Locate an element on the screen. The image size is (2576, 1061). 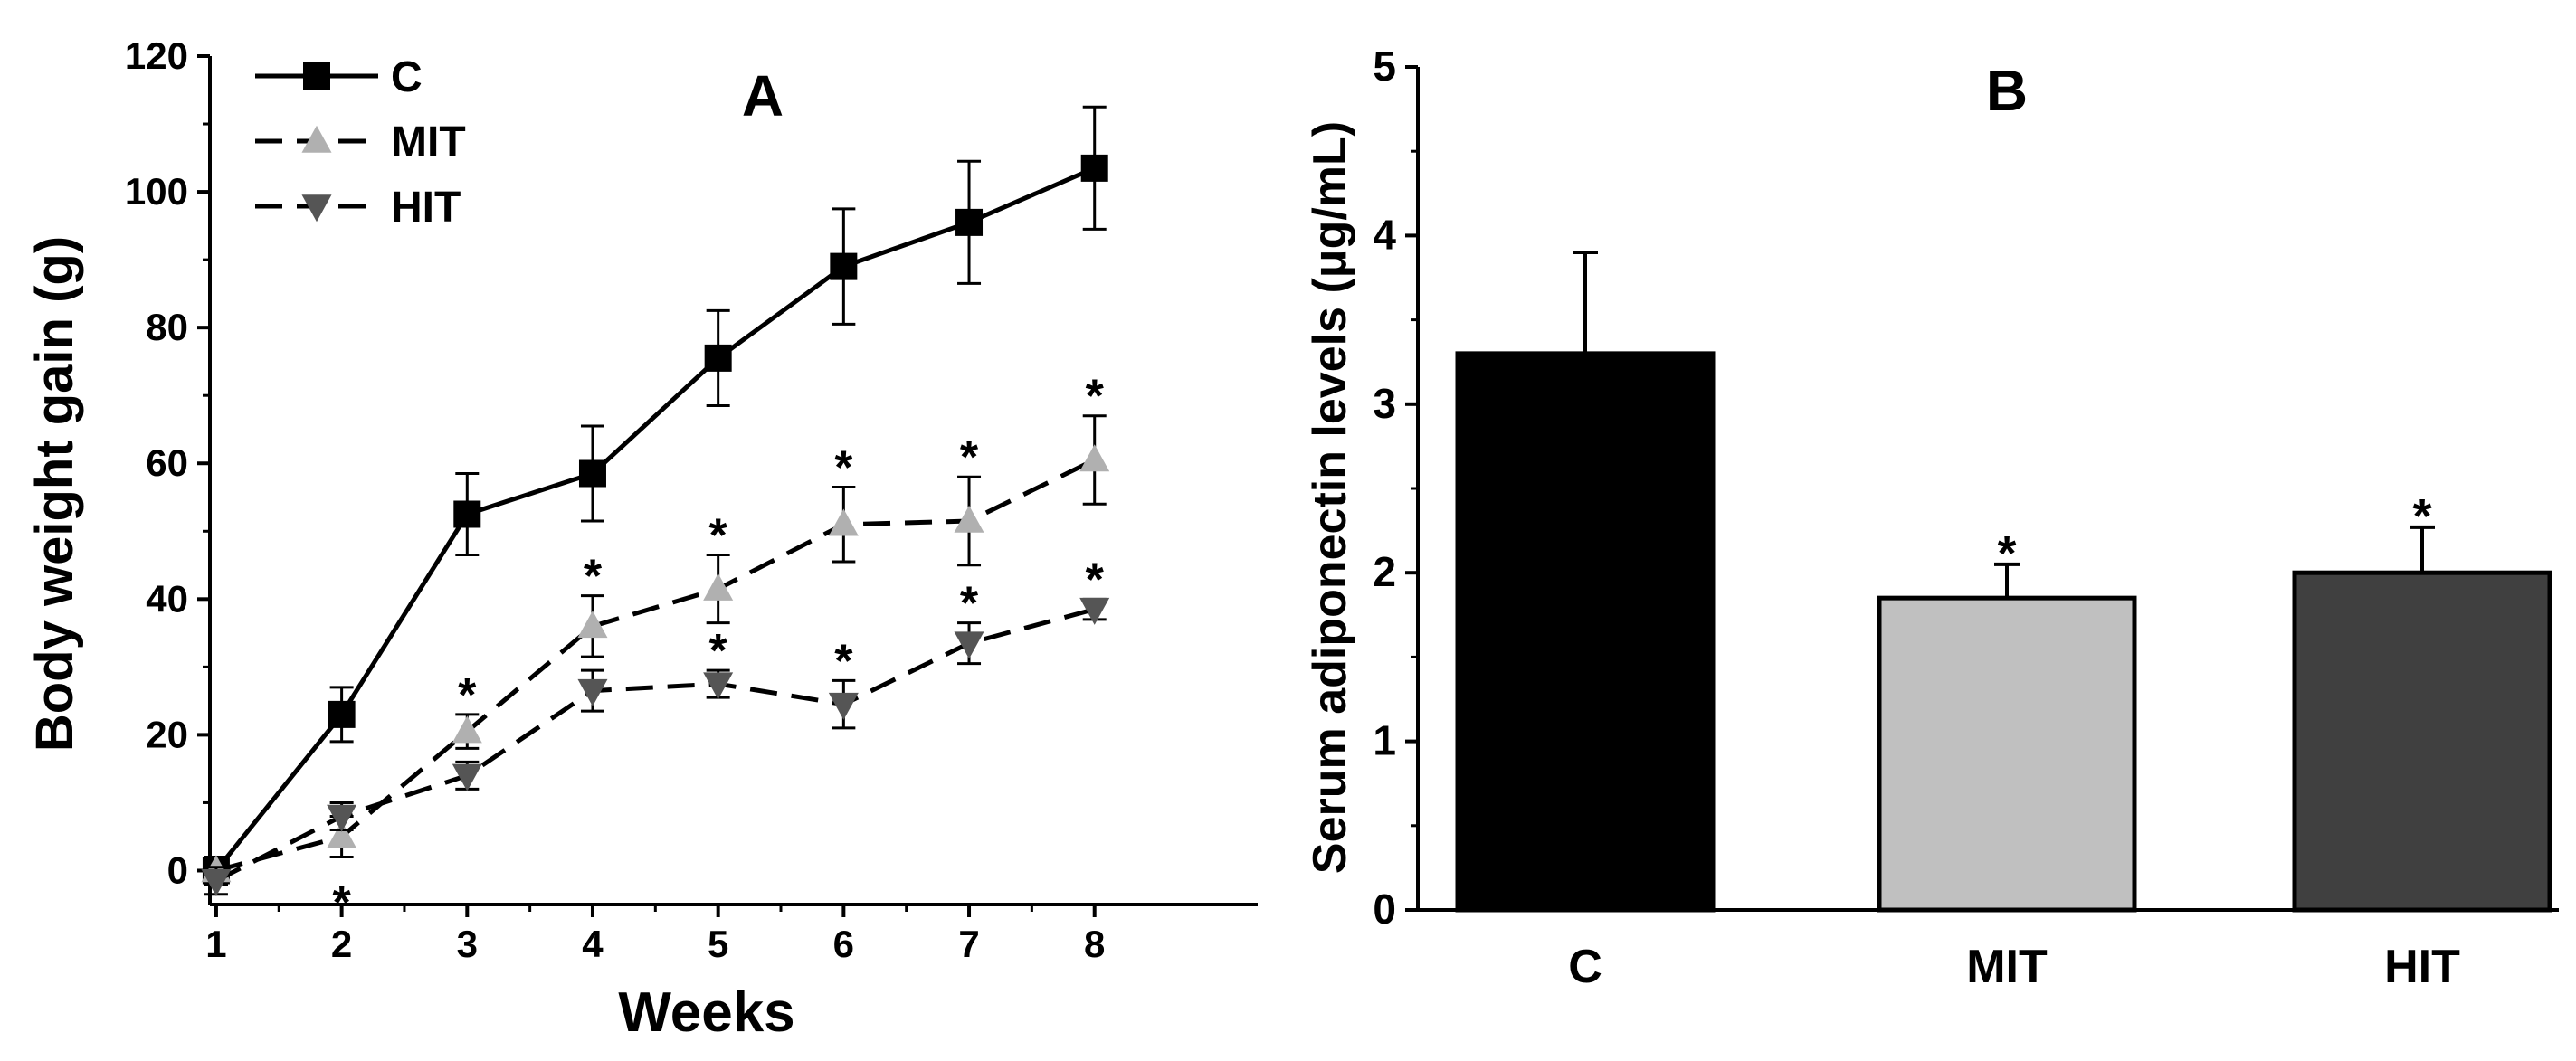
b-y-tick-label: 3 is located at coordinates (1385, 403).